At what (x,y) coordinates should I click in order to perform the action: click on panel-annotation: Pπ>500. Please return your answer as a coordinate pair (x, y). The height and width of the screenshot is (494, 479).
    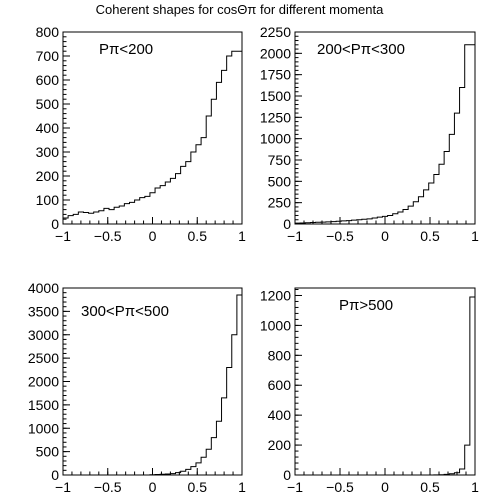
    Looking at the image, I should click on (366, 305).